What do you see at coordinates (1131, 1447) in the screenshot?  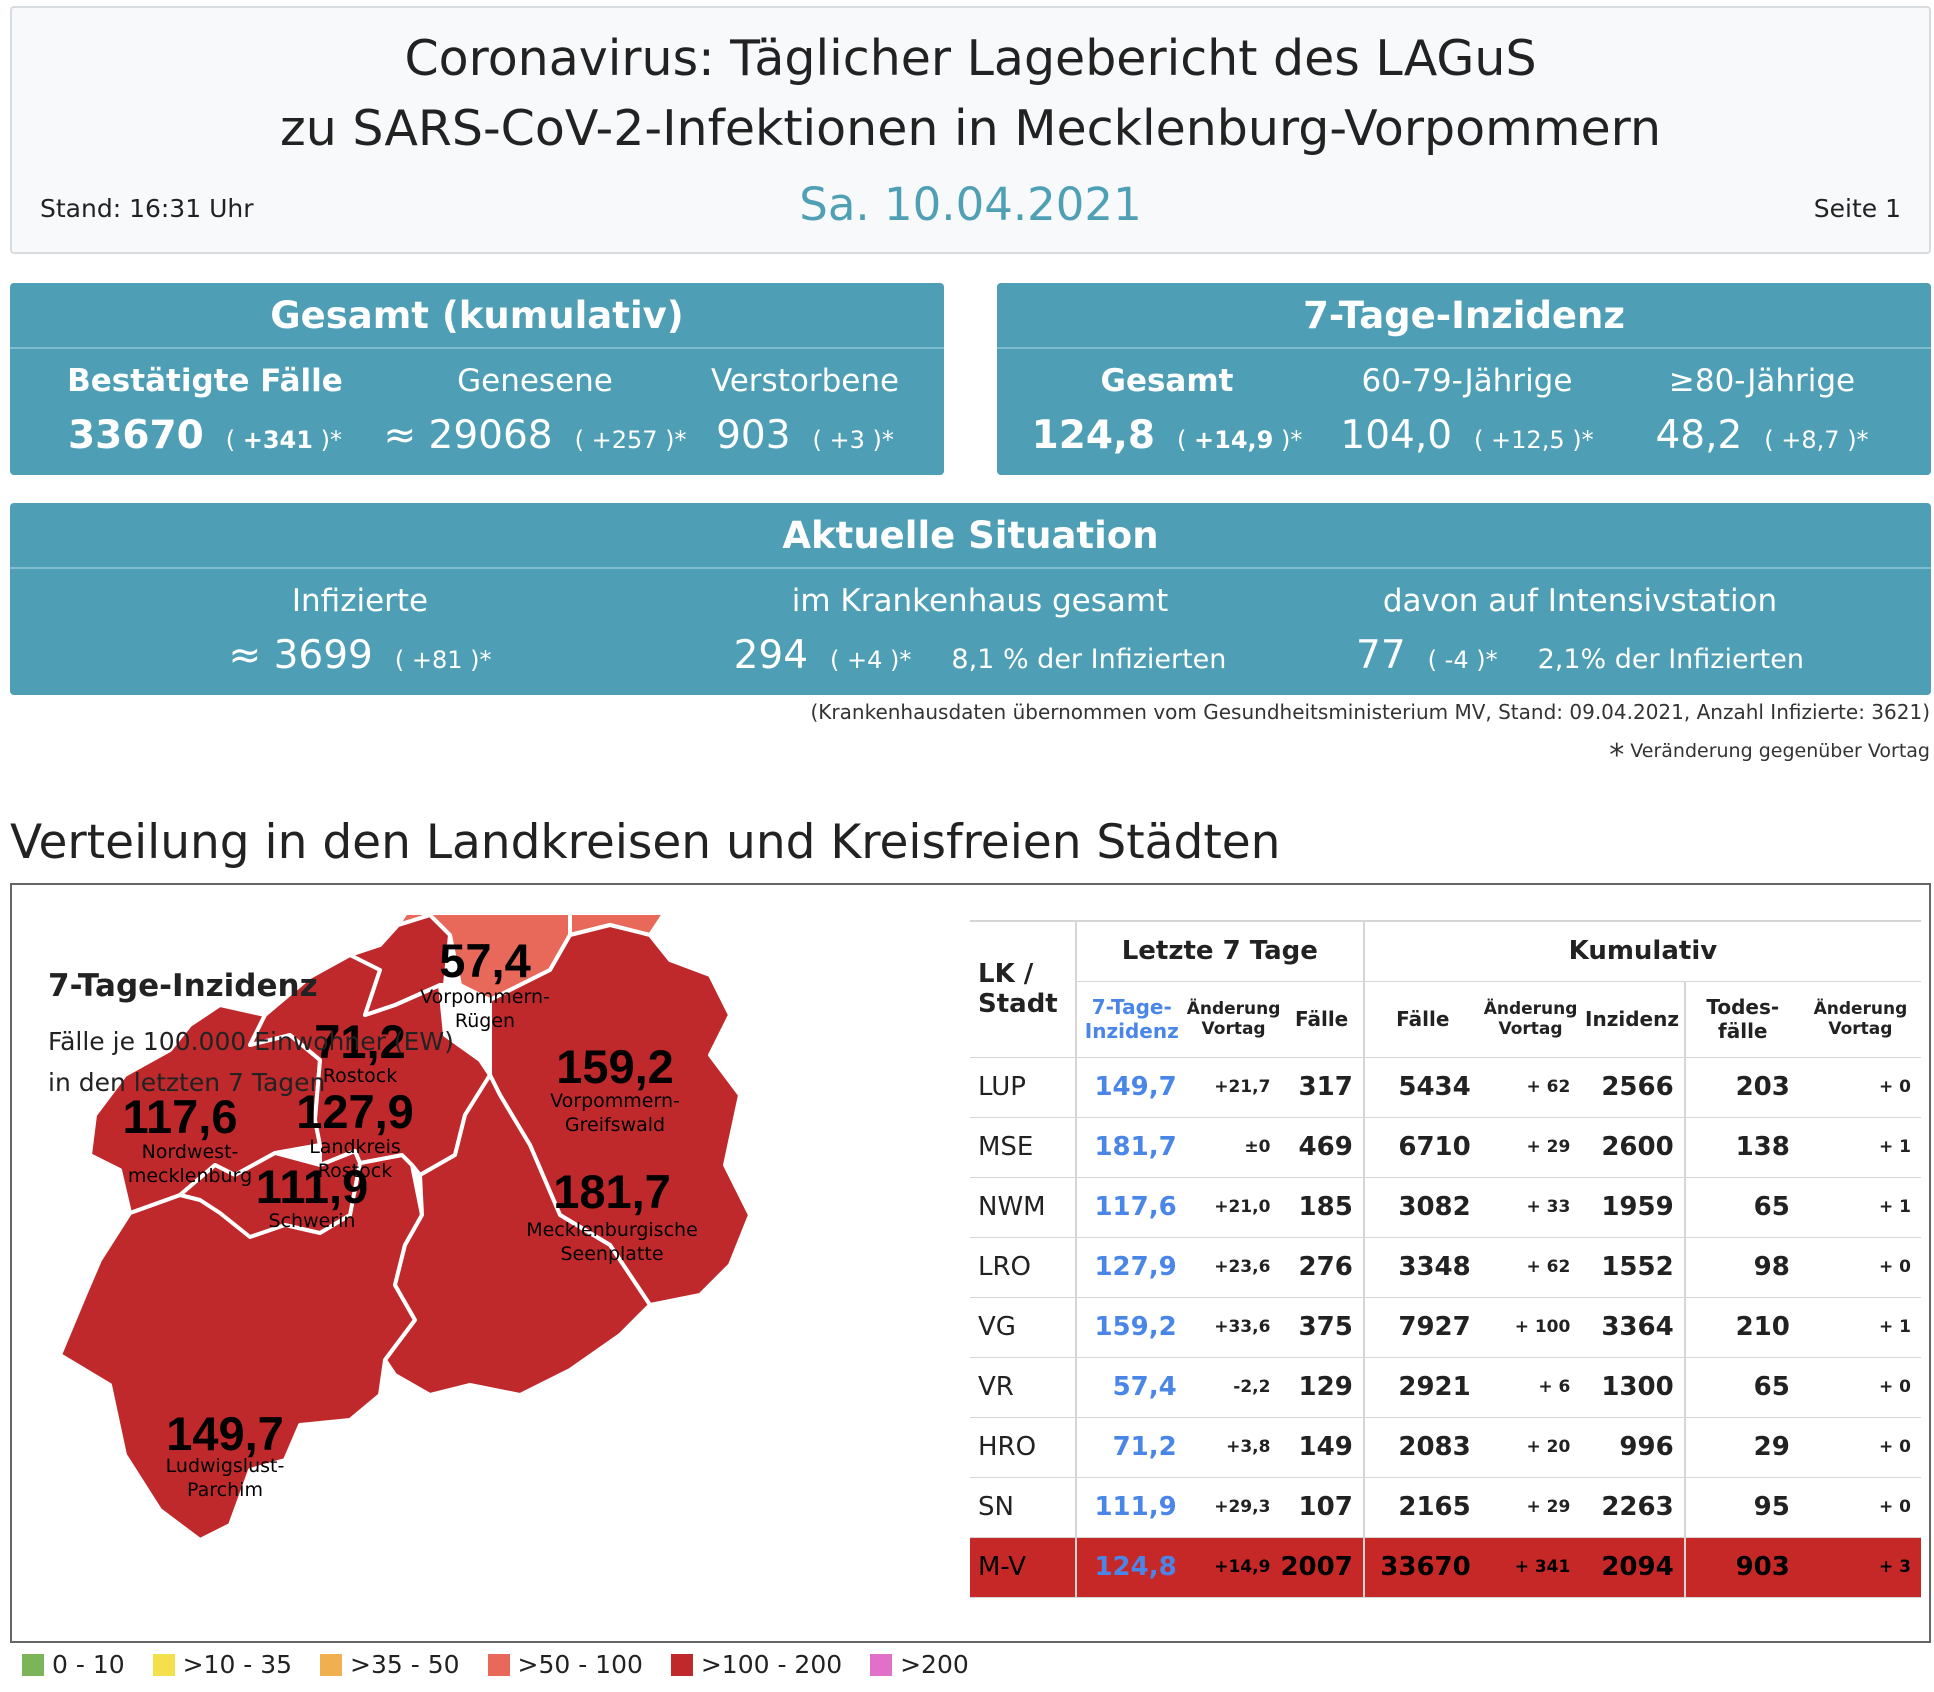 I see `cell-inc: 71,2` at bounding box center [1131, 1447].